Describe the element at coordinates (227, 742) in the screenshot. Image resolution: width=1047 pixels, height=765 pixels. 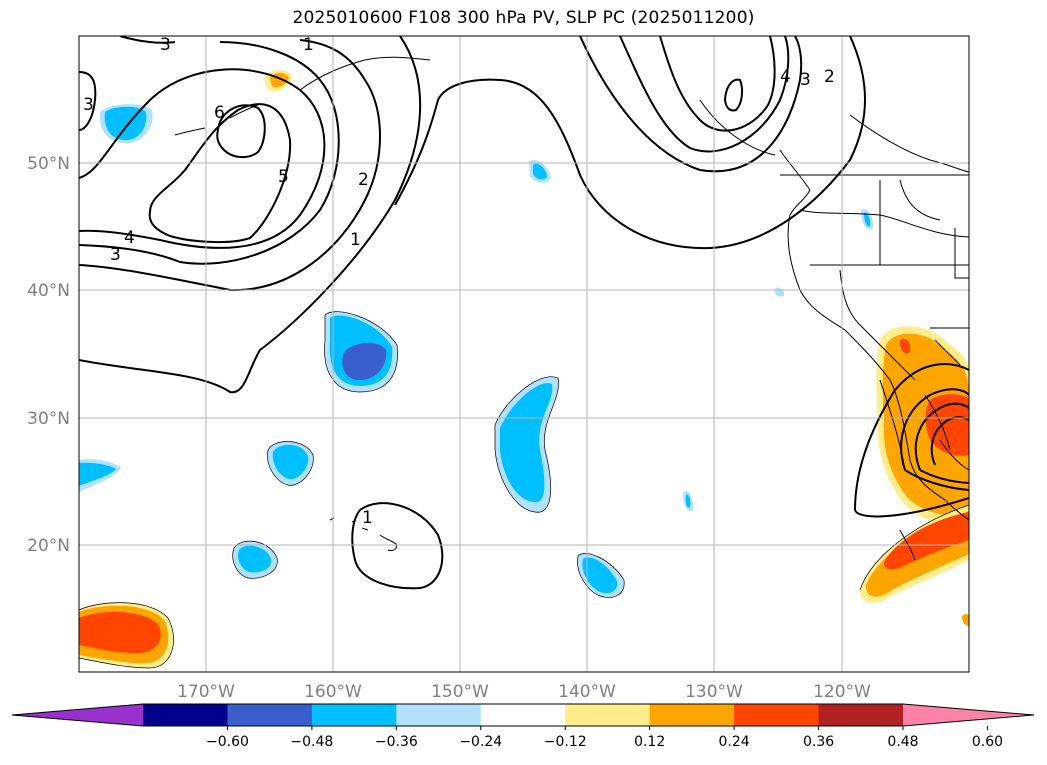
I see `colorbar-tick-label: −0.60` at that location.